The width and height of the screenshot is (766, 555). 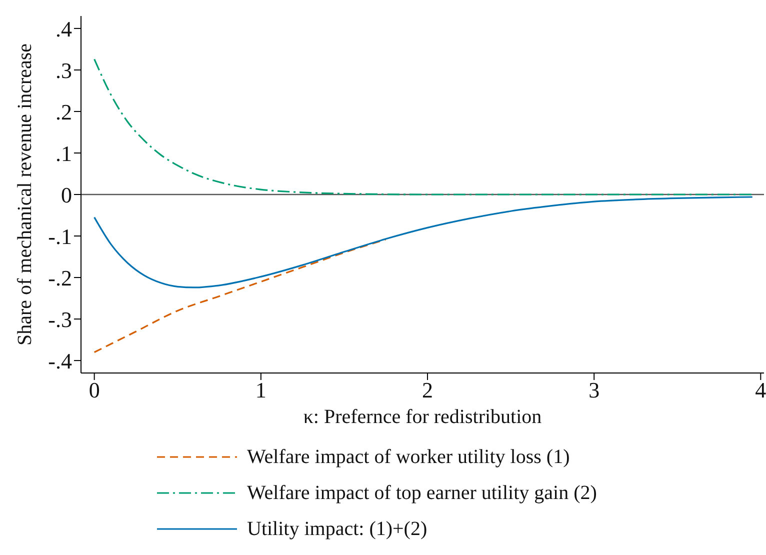 I want to click on y-tick-label: -.4, so click(x=60, y=361).